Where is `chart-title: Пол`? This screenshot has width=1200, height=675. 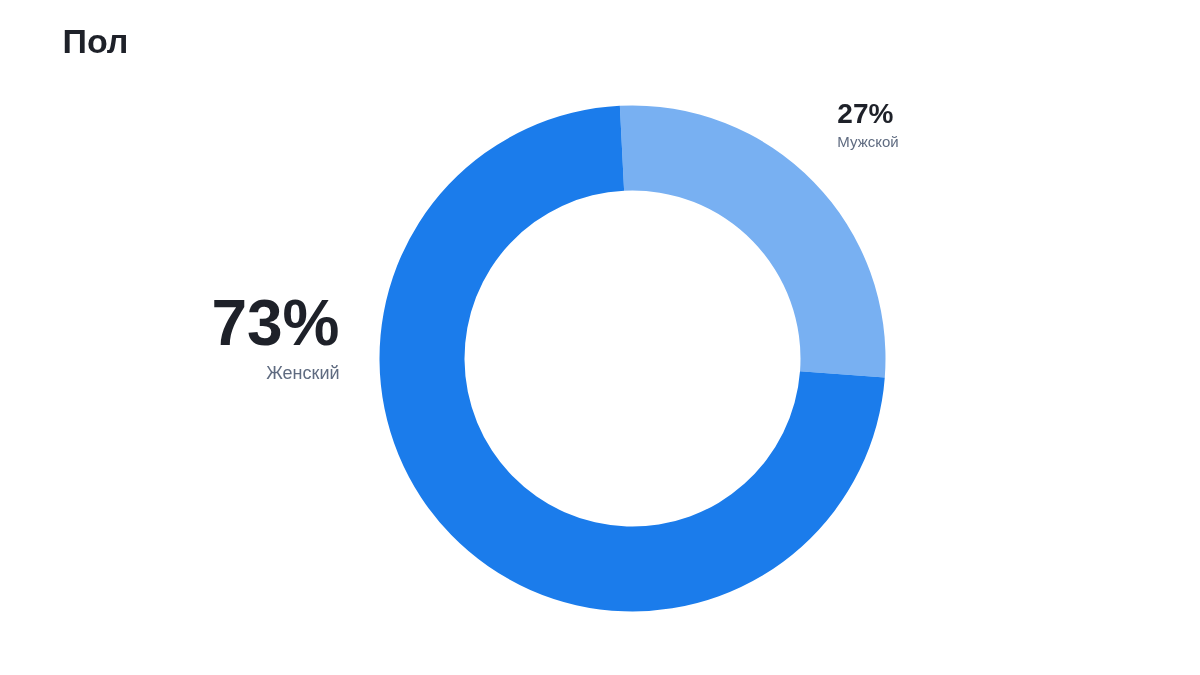
chart-title: Пол is located at coordinates (95, 40).